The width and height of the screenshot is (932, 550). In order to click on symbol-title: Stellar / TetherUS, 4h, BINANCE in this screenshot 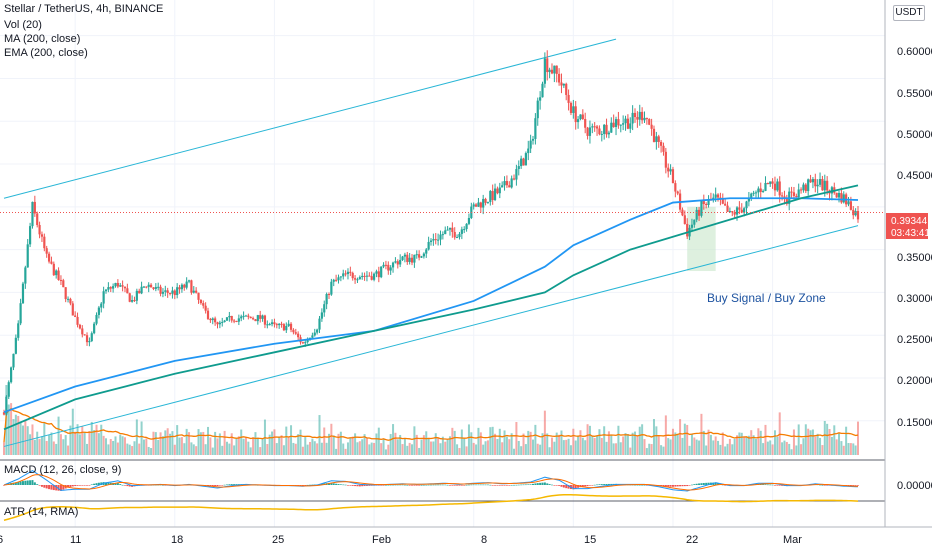, I will do `click(84, 9)`.